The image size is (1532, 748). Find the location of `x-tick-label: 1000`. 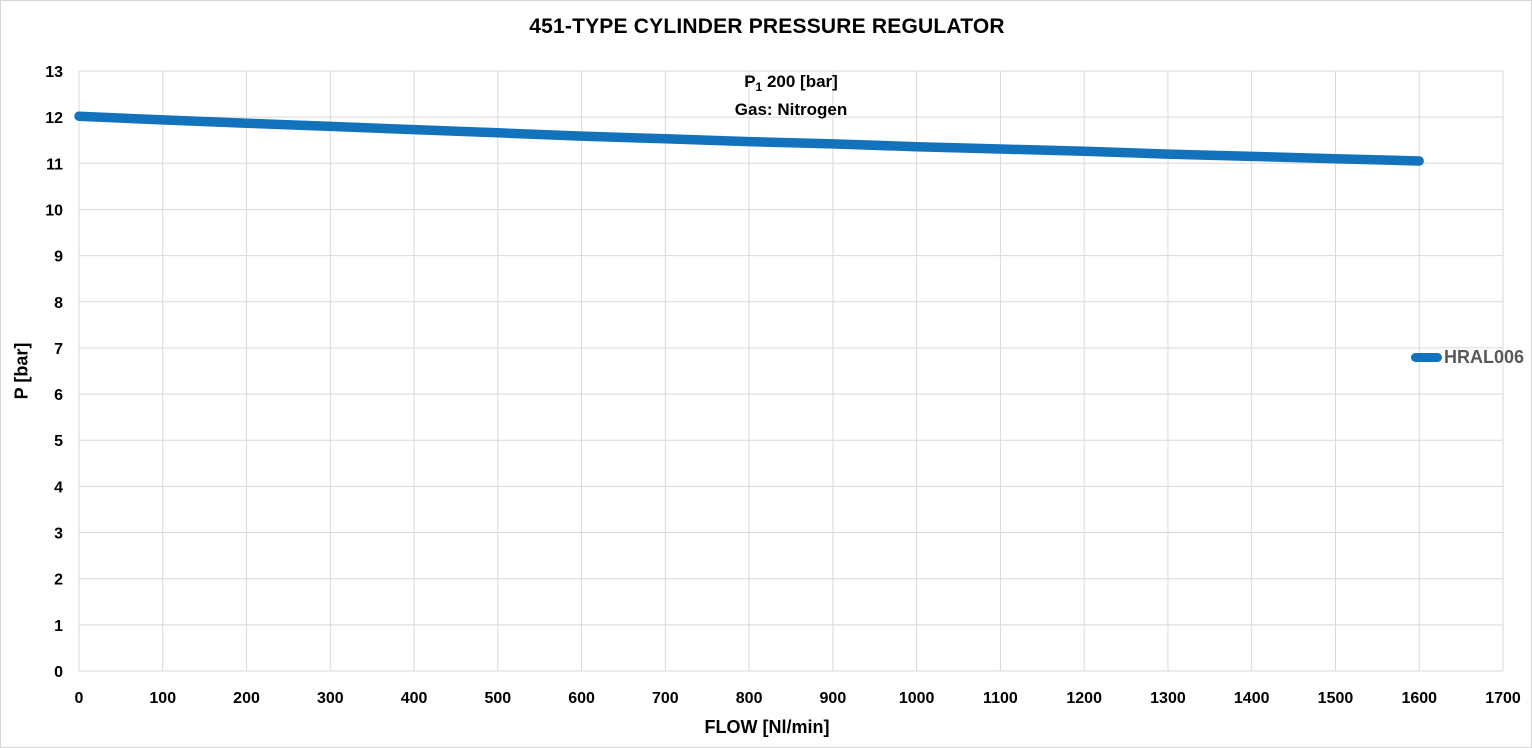

x-tick-label: 1000 is located at coordinates (917, 698).